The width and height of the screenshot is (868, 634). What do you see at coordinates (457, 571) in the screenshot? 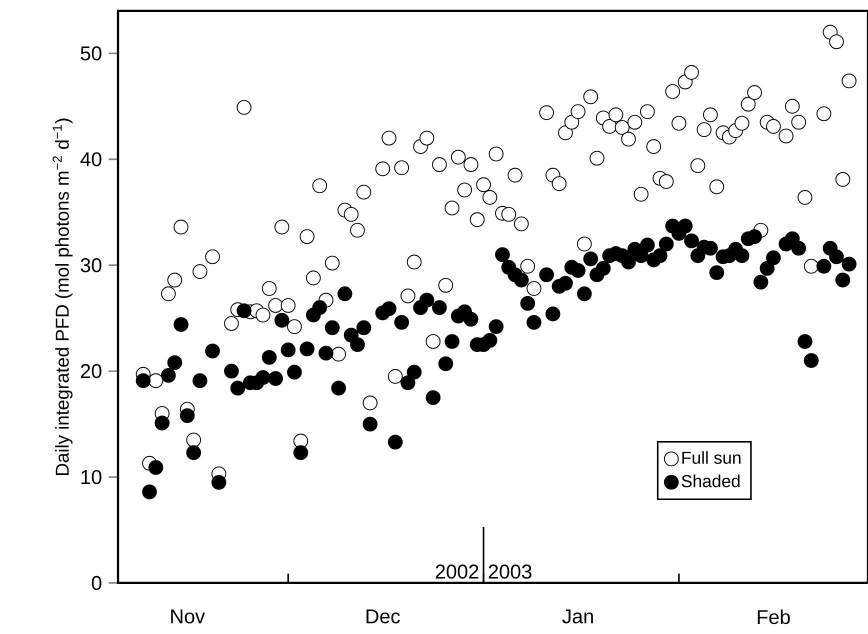
I see `annotation: 2002` at bounding box center [457, 571].